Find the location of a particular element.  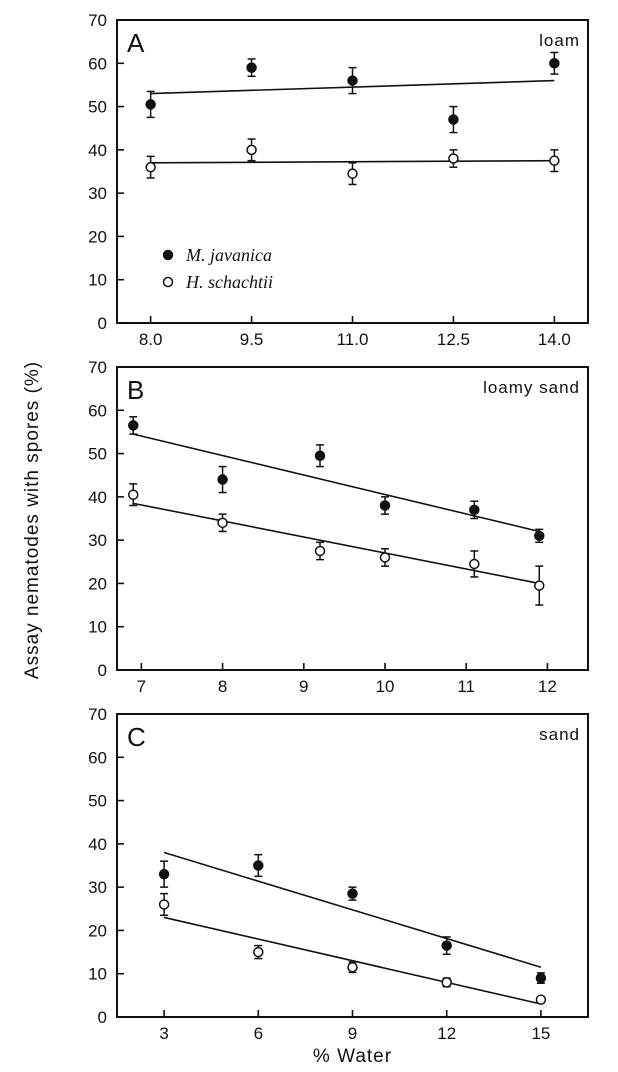

panel-letter: B is located at coordinates (135, 390).